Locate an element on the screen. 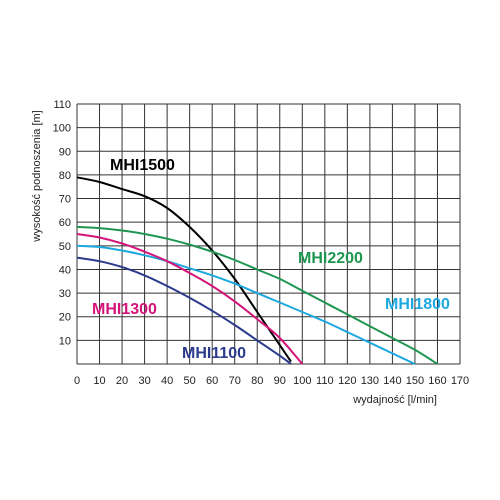 This screenshot has height=500, width=500. y-tick-label: 30 is located at coordinates (65, 294).